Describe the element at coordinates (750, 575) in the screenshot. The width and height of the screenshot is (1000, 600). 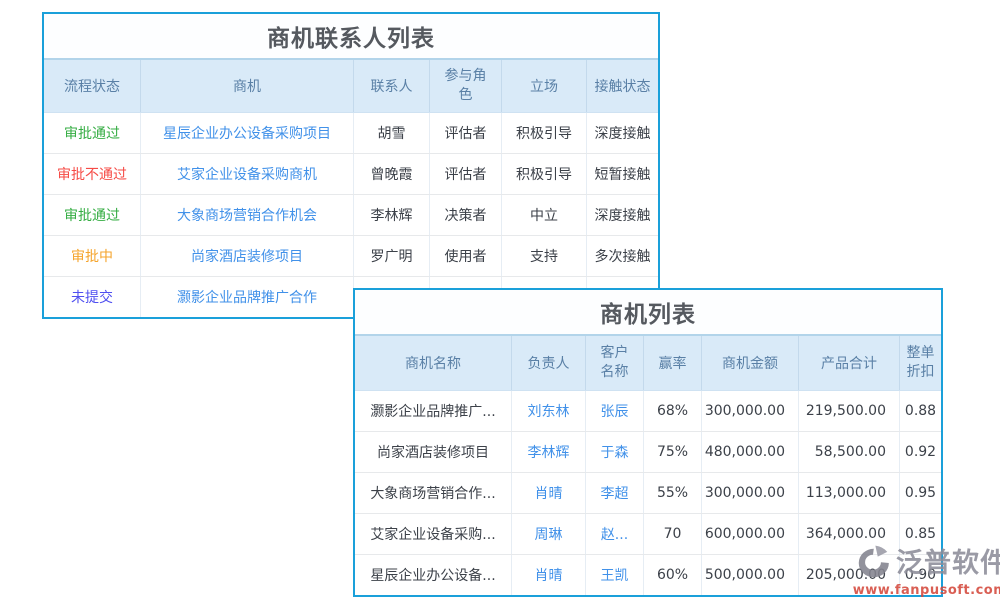
I see `cell-amount: 500,000.00` at that location.